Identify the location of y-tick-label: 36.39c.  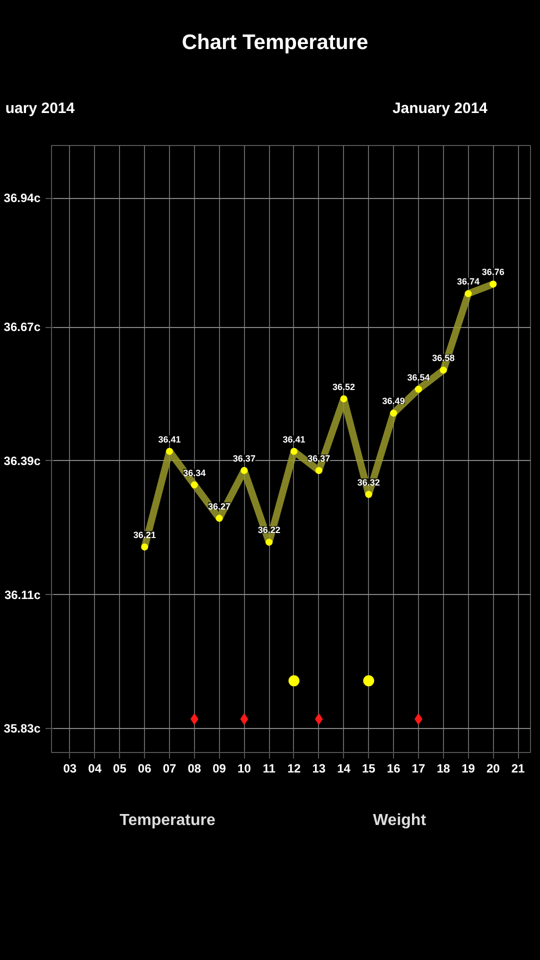
(22, 461).